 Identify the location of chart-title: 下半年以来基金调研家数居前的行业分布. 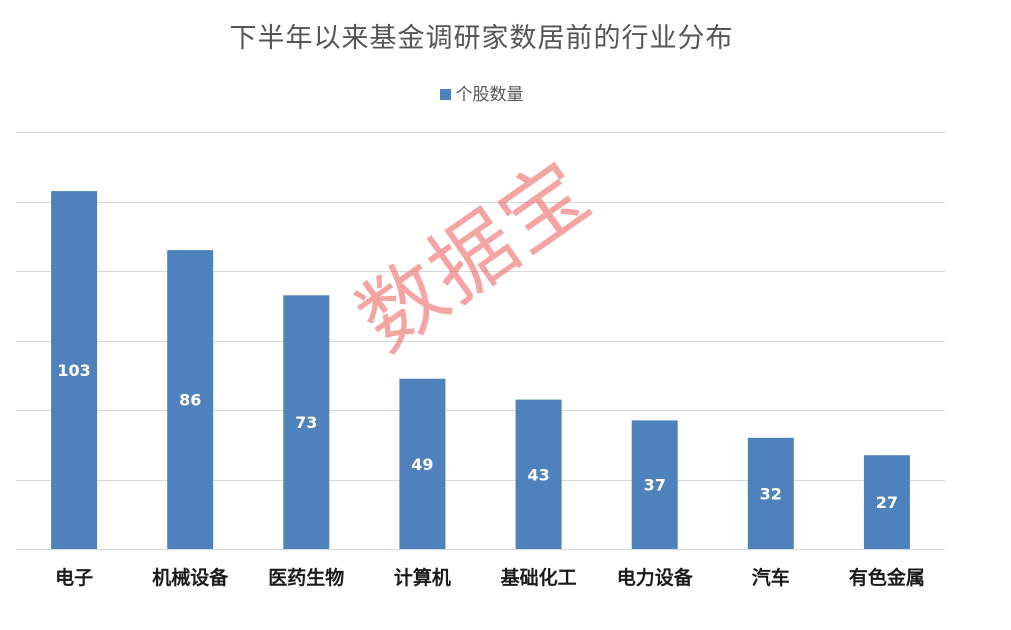
(481, 38).